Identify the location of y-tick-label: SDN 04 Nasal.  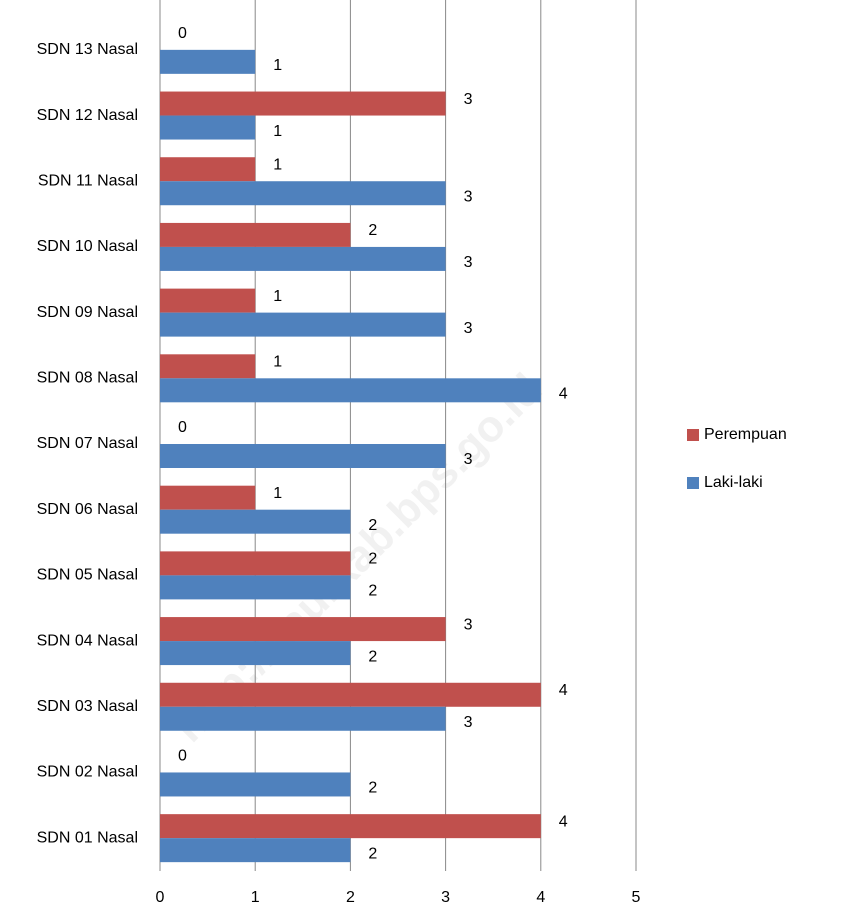
(87, 640).